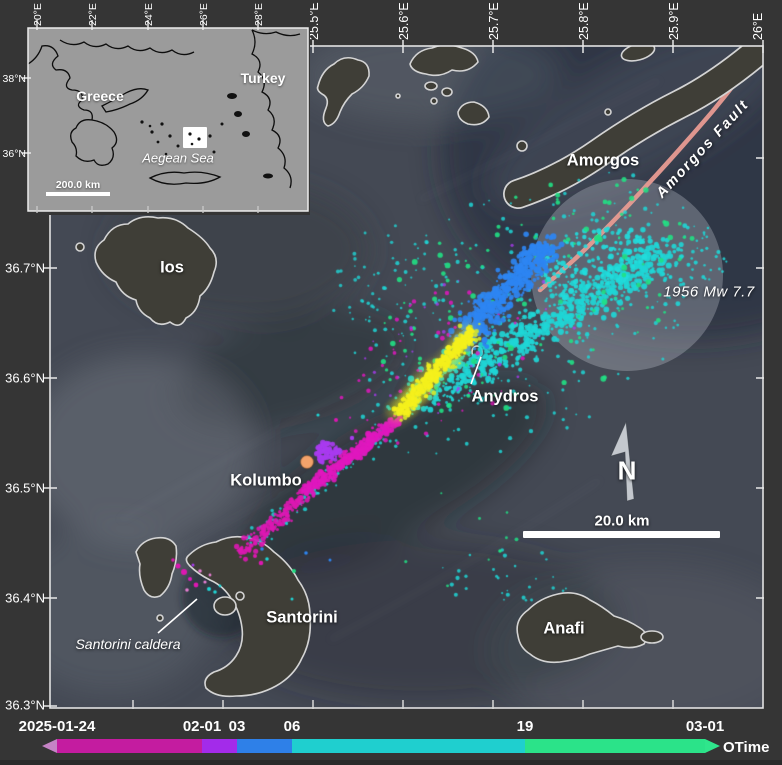  I want to click on inset-frame, so click(168, 119).